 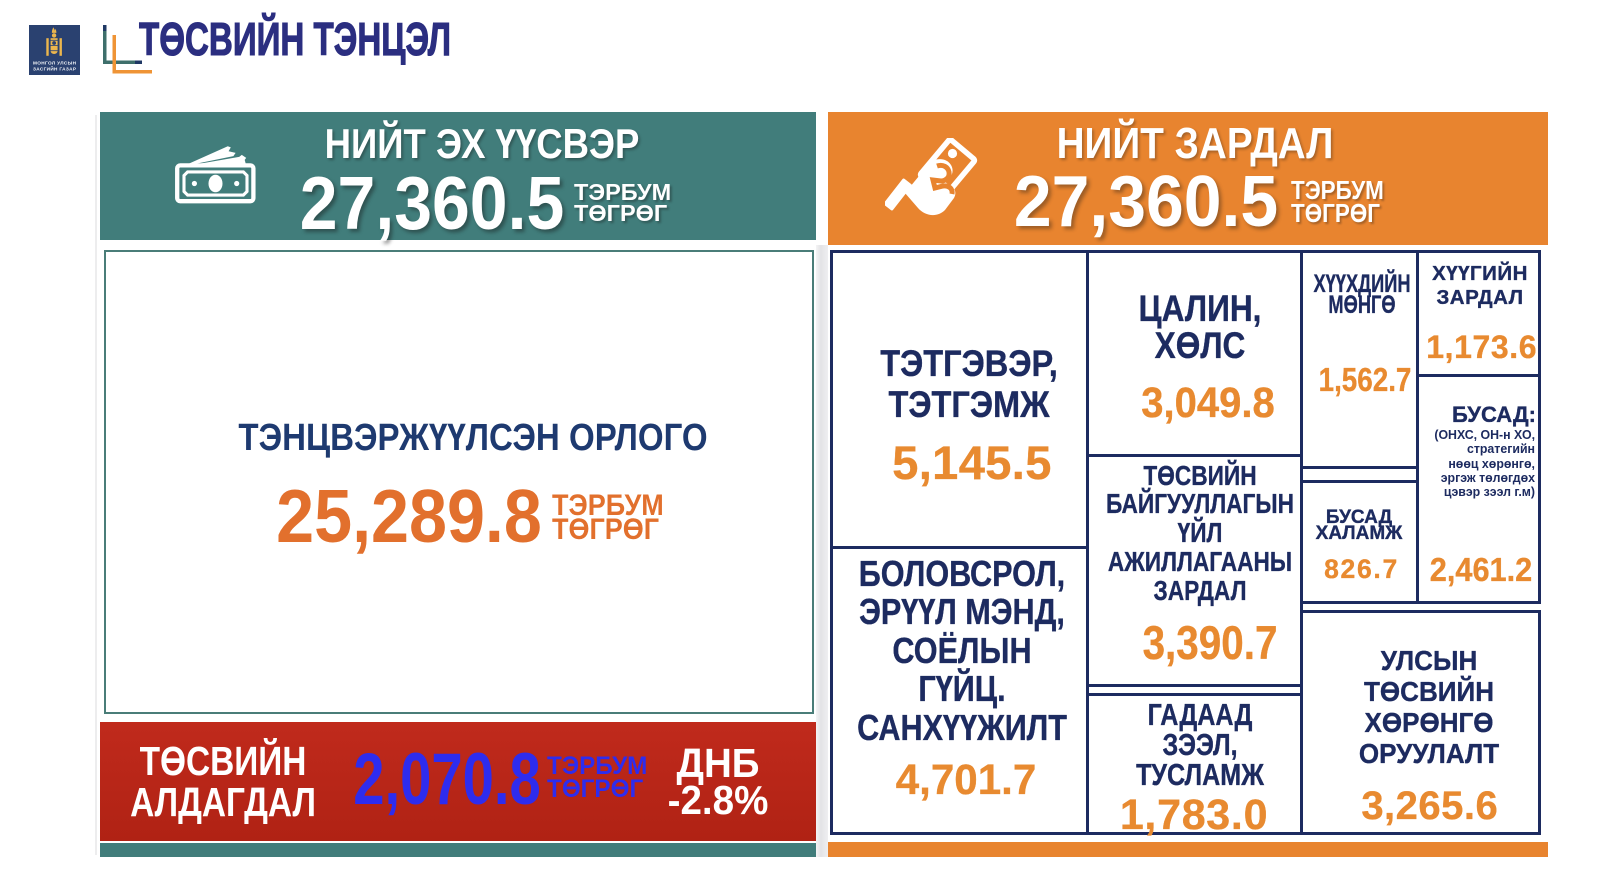 What do you see at coordinates (55, 62) in the screenshot?
I see `svg-text: МОНГОЛ УЛСЫН` at bounding box center [55, 62].